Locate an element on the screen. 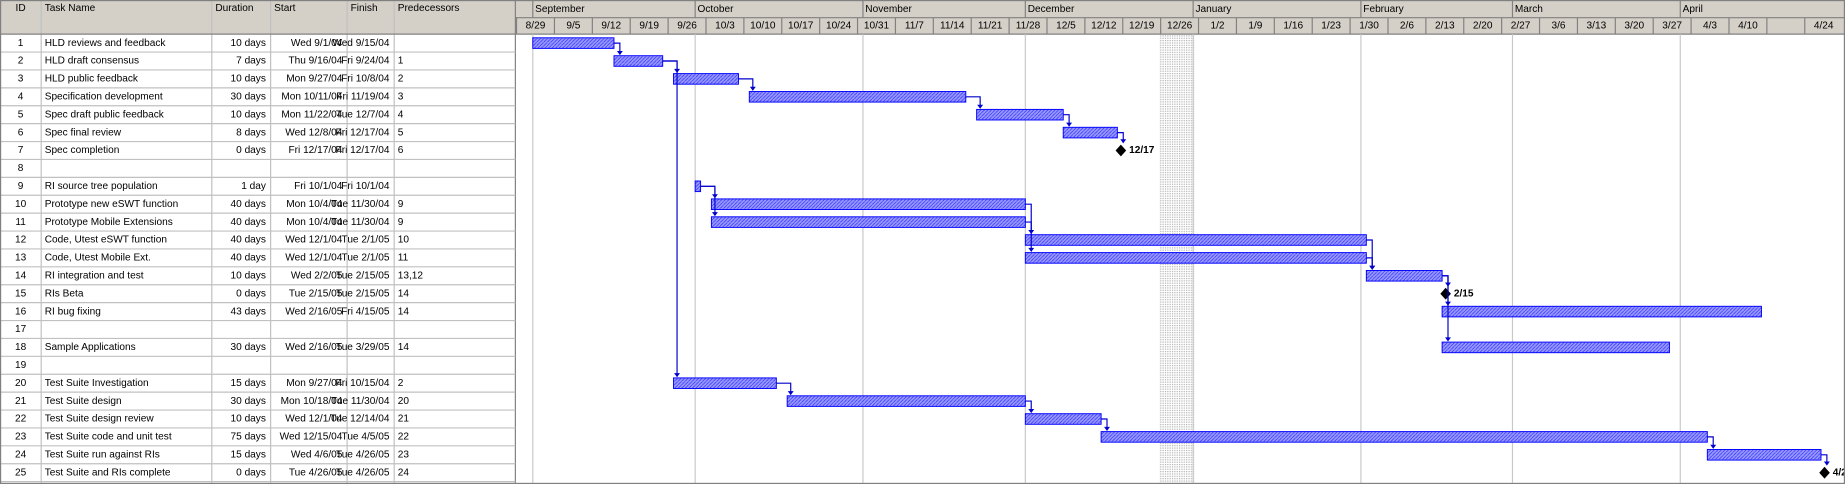 The image size is (1845, 484). week-label: 9/26 is located at coordinates (687, 26).